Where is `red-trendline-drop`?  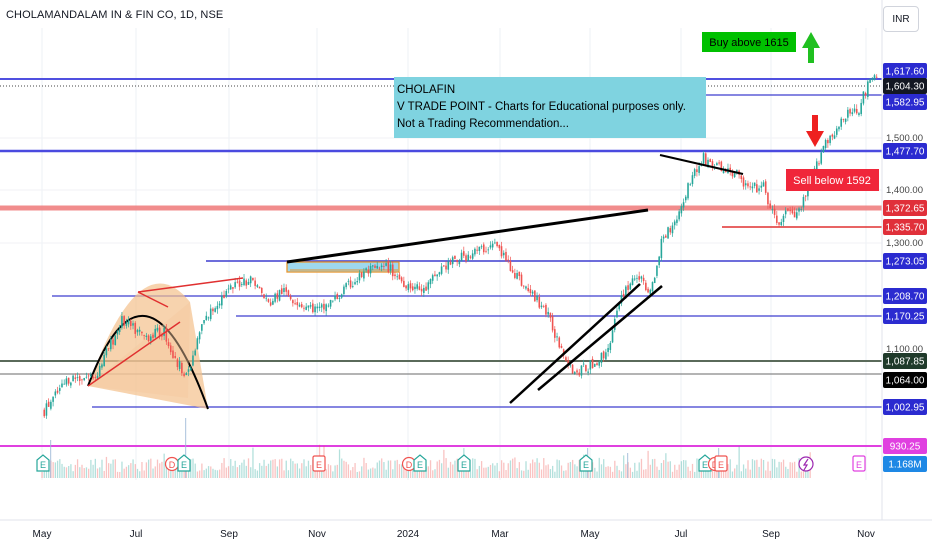 red-trendline-drop is located at coordinates (153, 299).